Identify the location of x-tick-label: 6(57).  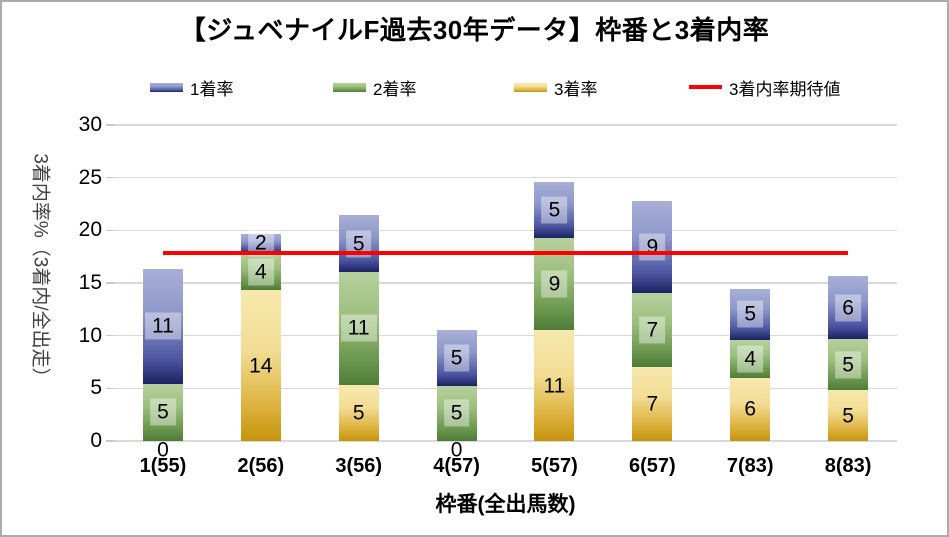
(652, 466).